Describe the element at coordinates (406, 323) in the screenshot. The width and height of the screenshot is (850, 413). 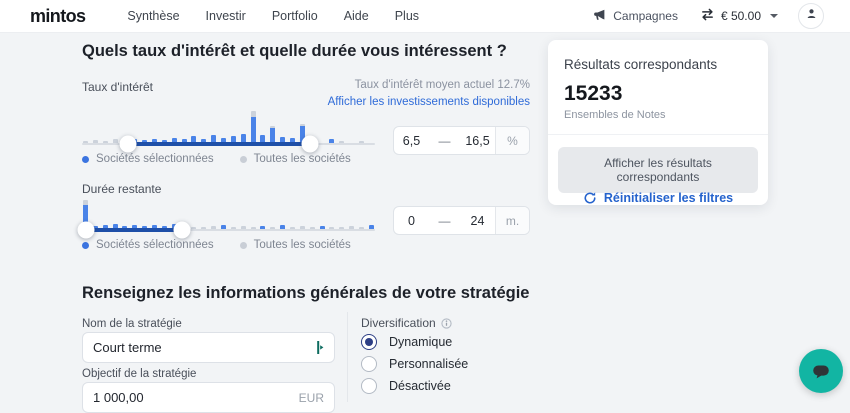
I see `diversification-label: Diversification` at that location.